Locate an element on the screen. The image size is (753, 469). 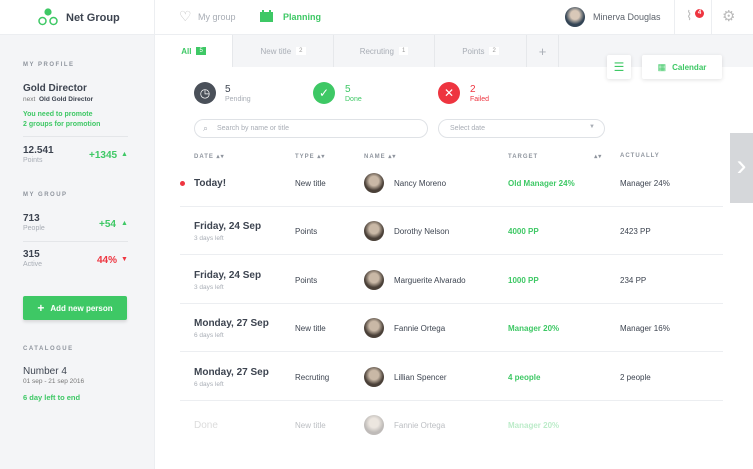
calendar-button: ▦ Calendar is located at coordinates (682, 67).